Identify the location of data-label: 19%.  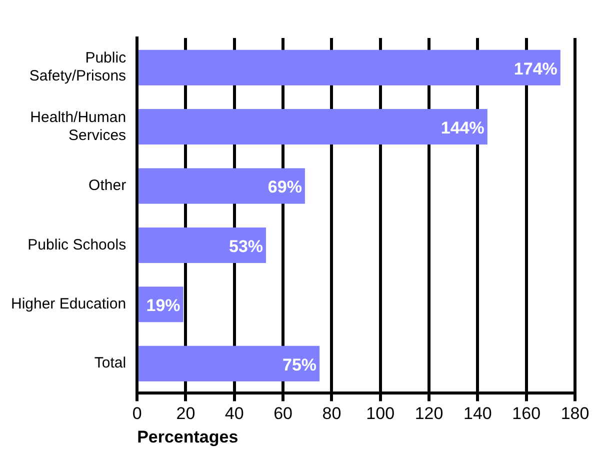
(163, 306).